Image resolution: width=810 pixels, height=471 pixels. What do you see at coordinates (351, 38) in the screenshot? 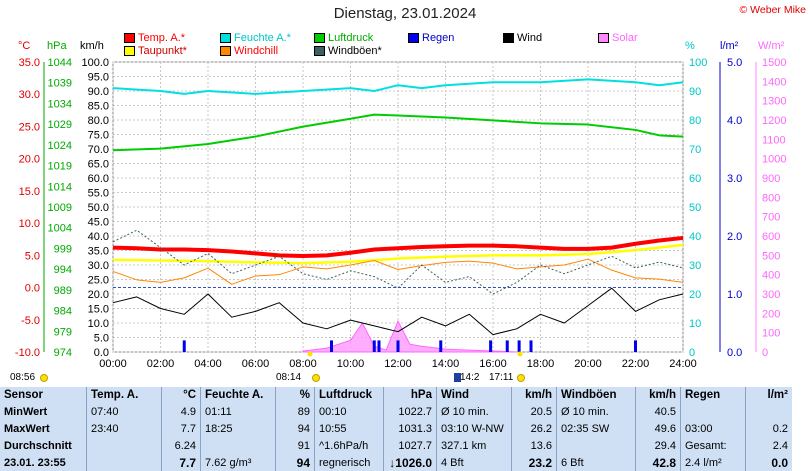
I see `legend-label-pressure: Luftdruck` at bounding box center [351, 38].